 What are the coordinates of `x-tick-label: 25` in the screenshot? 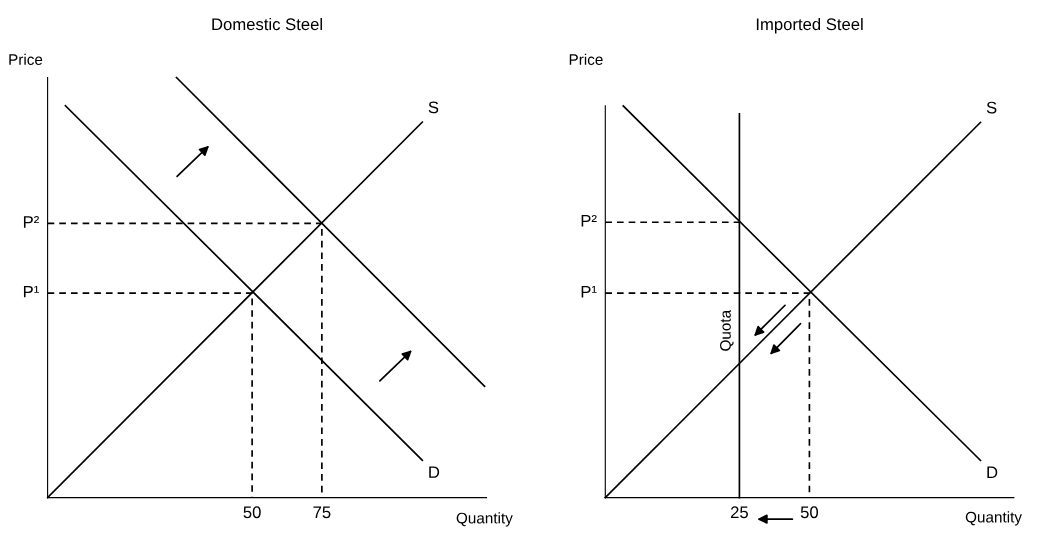 It's located at (739, 512).